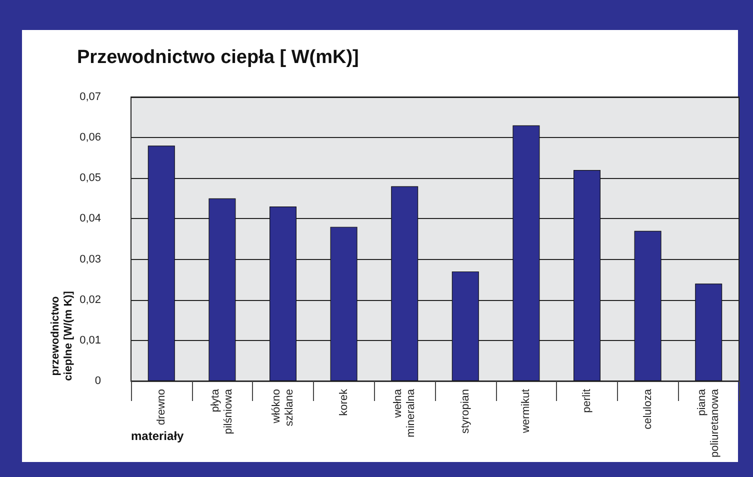 The image size is (753, 477). What do you see at coordinates (157, 436) in the screenshot?
I see `x-axis-title: materiały` at bounding box center [157, 436].